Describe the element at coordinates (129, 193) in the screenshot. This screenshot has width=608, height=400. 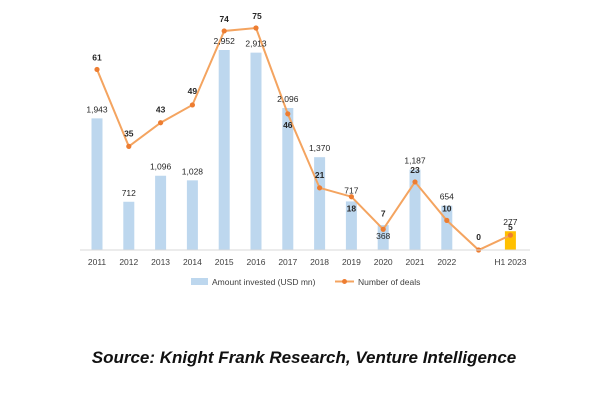
I see `bar-value-label: 712` at that location.